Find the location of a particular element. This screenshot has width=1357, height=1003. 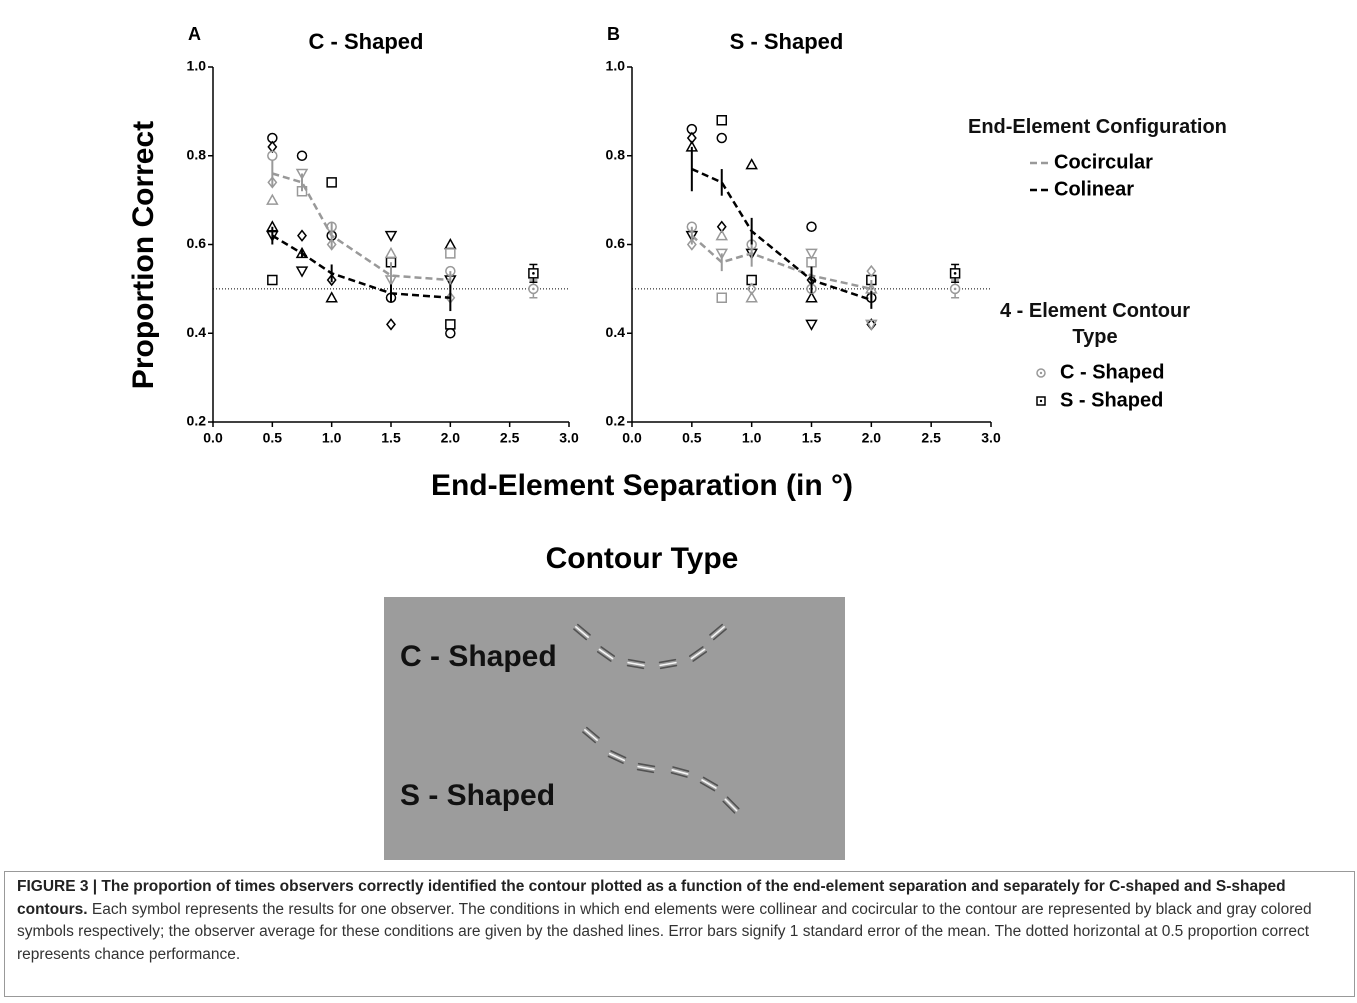

y-tick-label: 1.0 is located at coordinates (616, 66).